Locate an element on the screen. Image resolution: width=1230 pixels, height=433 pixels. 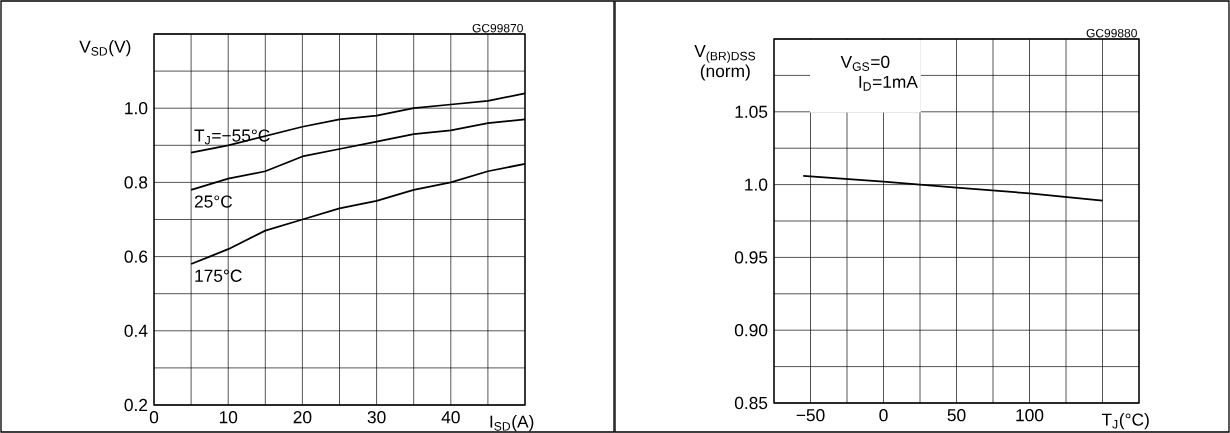
x-tick-label: 50 is located at coordinates (956, 415).